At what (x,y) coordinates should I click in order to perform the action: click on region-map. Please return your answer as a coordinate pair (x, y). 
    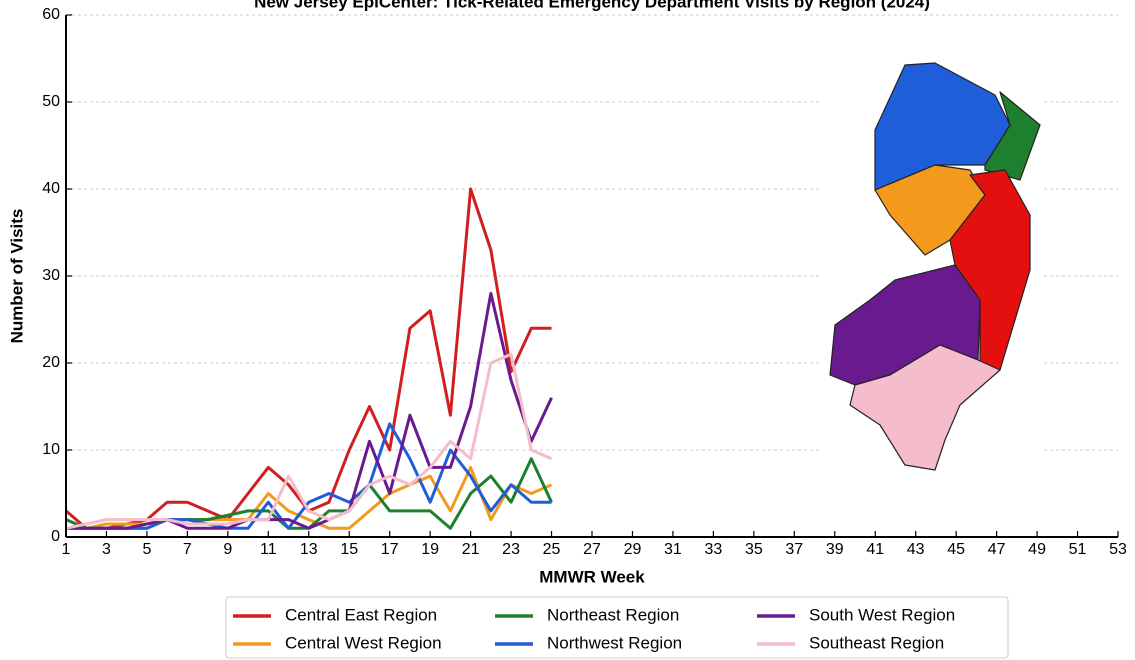
    Looking at the image, I should click on (932, 267).